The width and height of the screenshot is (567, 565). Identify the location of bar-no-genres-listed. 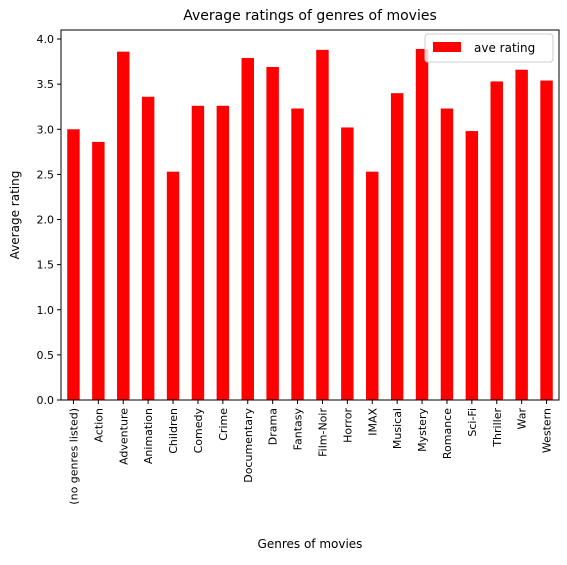
(73, 264).